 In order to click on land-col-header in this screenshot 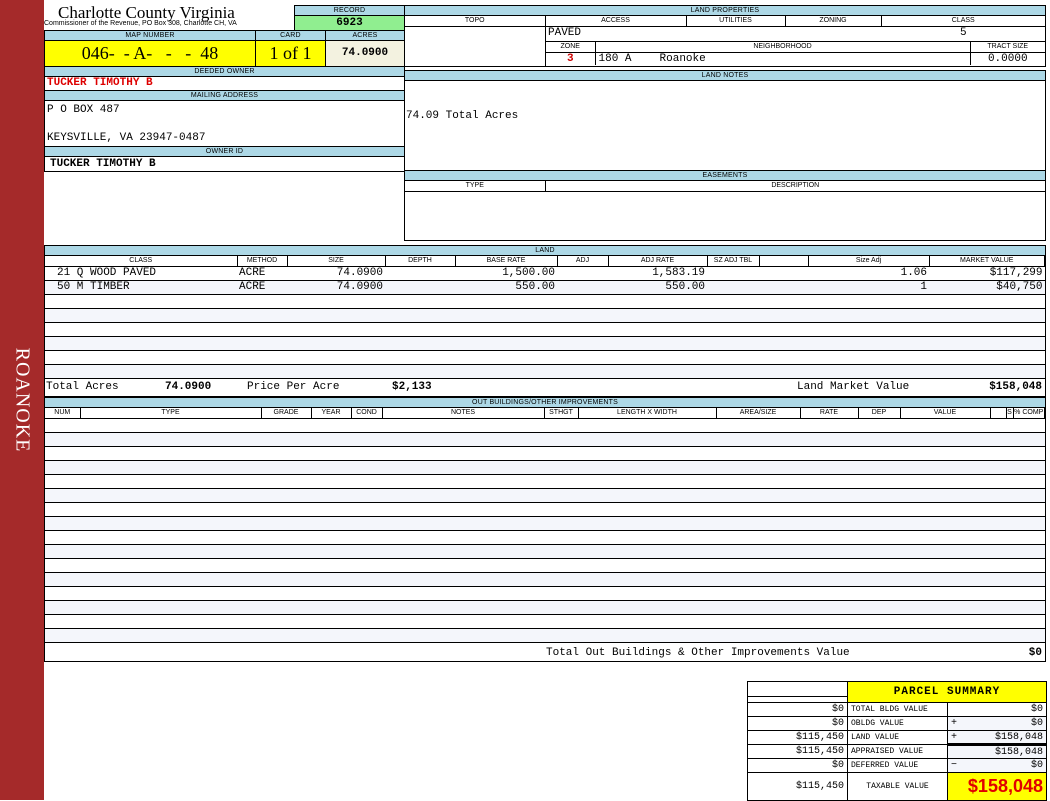, I will do `click(784, 261)`.